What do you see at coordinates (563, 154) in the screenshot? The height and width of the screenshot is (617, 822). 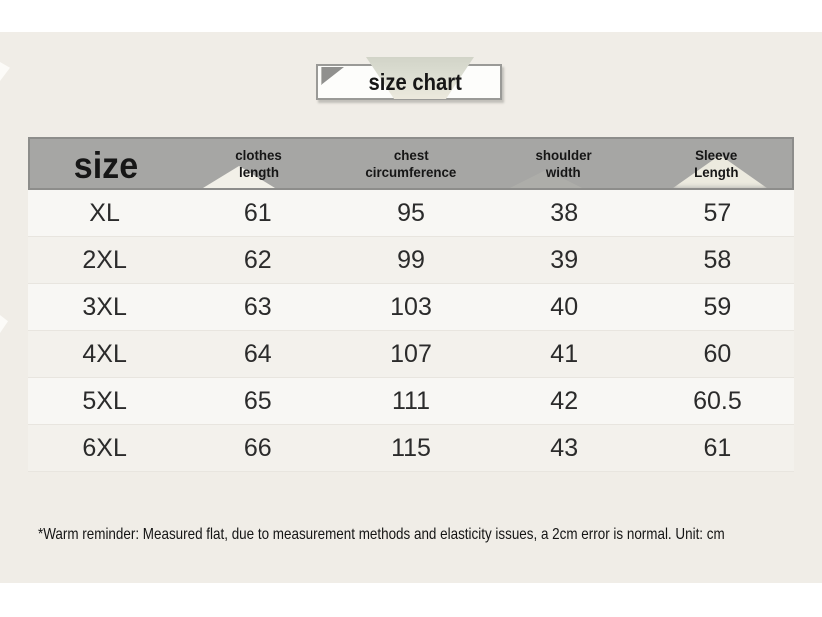 I see `header-label: shoulder` at bounding box center [563, 154].